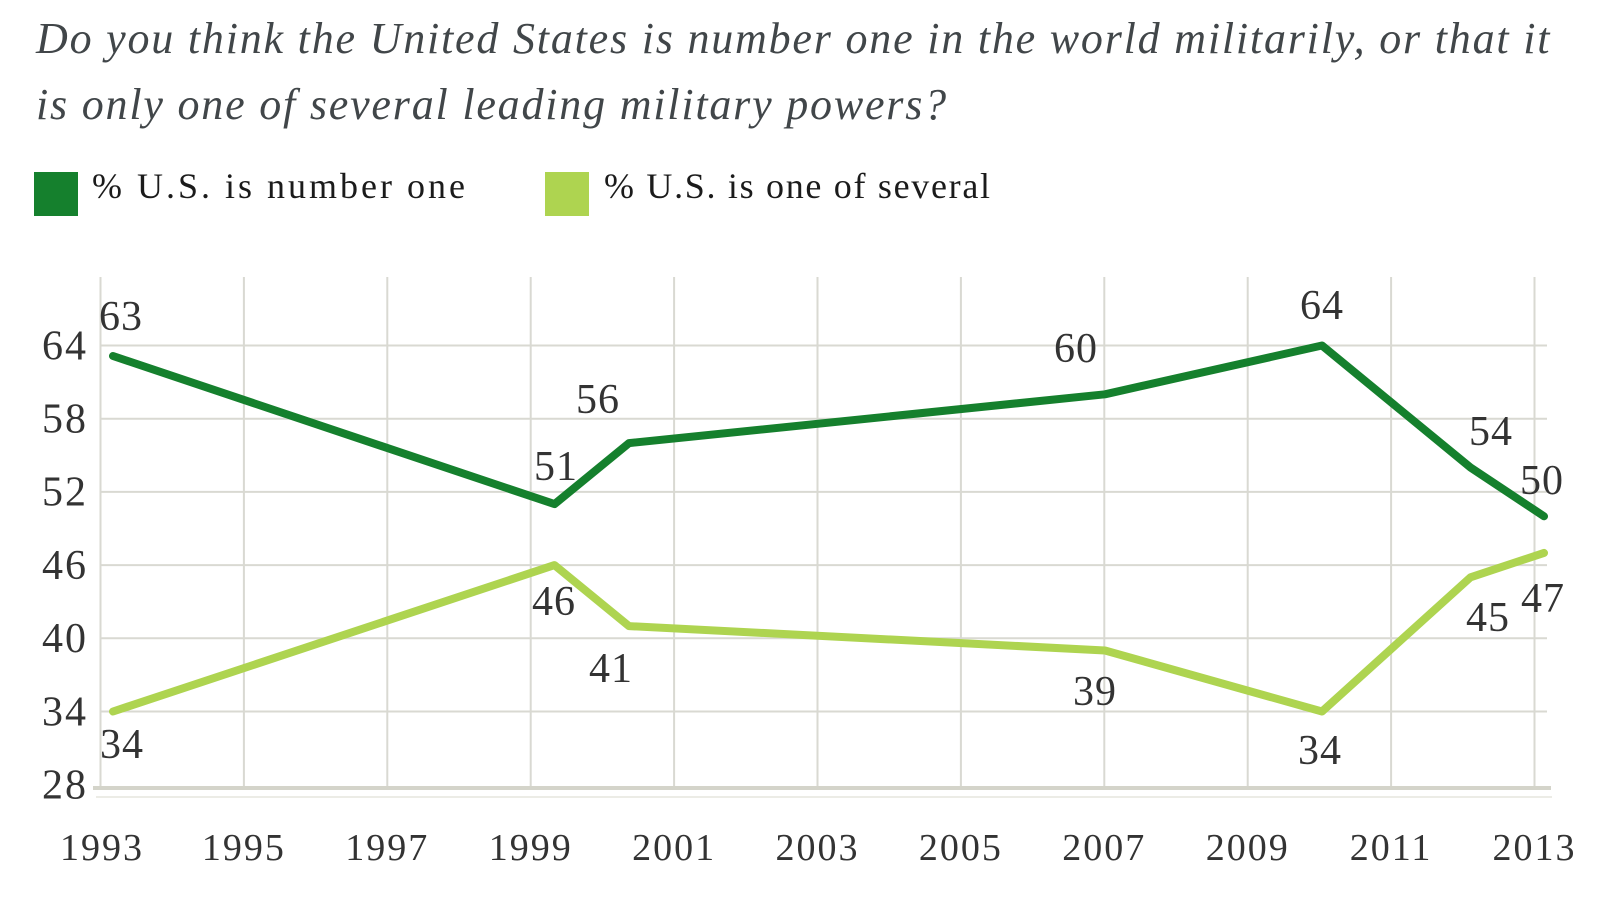  Describe the element at coordinates (244, 848) in the screenshot. I see `svg-text: 1995` at that location.